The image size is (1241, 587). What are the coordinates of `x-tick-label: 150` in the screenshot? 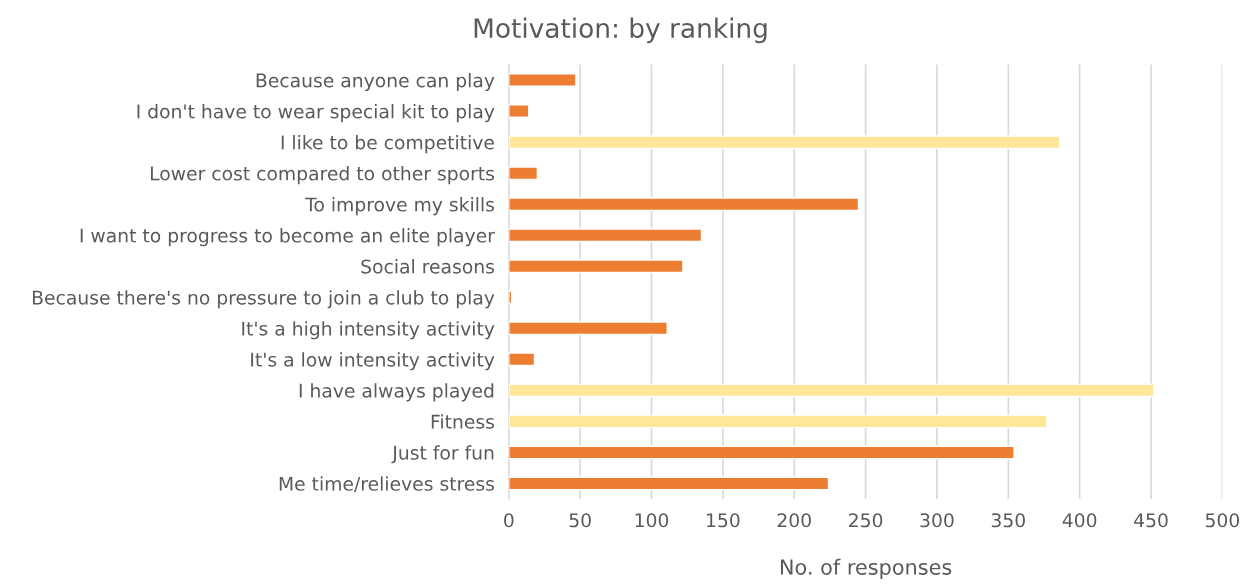 It's located at (723, 520).